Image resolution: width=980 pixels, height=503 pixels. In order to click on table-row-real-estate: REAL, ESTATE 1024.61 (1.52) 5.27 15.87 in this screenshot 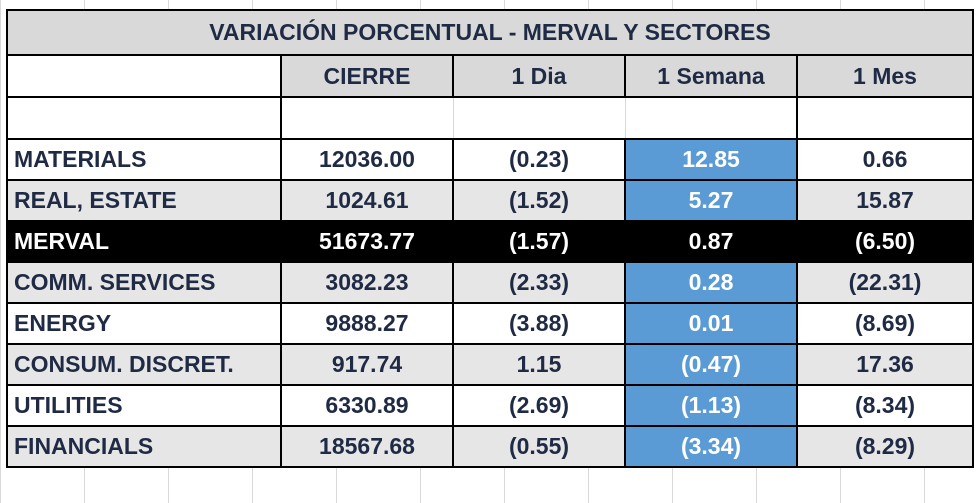, I will do `click(490, 200)`.